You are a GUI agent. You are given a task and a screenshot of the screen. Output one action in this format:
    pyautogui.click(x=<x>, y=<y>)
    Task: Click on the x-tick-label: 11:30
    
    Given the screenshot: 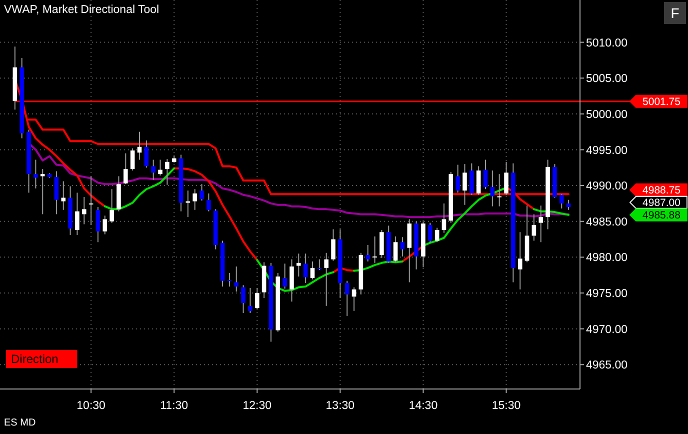 What is the action you would take?
    pyautogui.click(x=174, y=406)
    